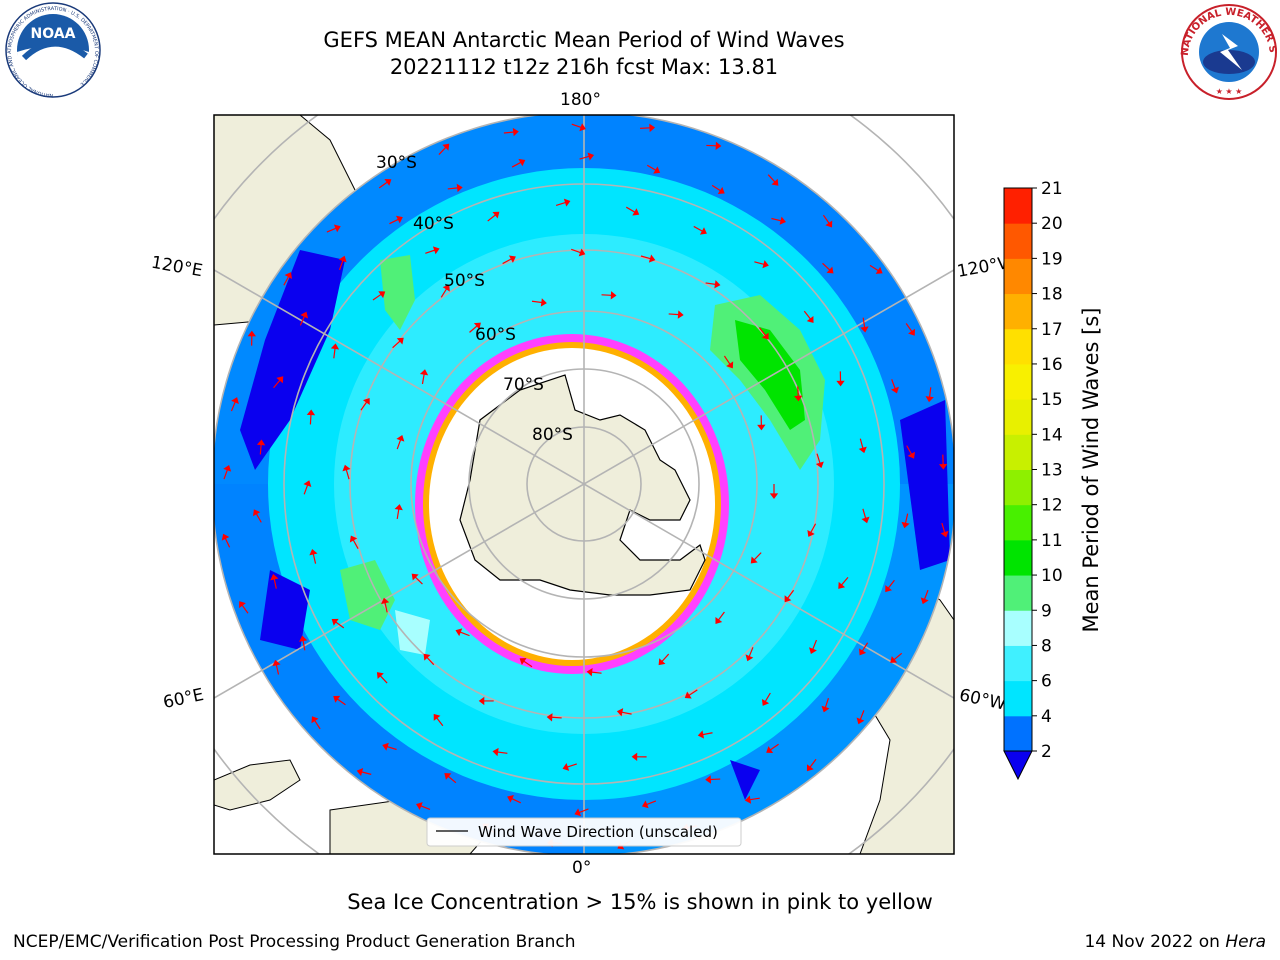 Image resolution: width=1280 pixels, height=960 pixels. I want to click on lon-label-0: 0°, so click(582, 868).